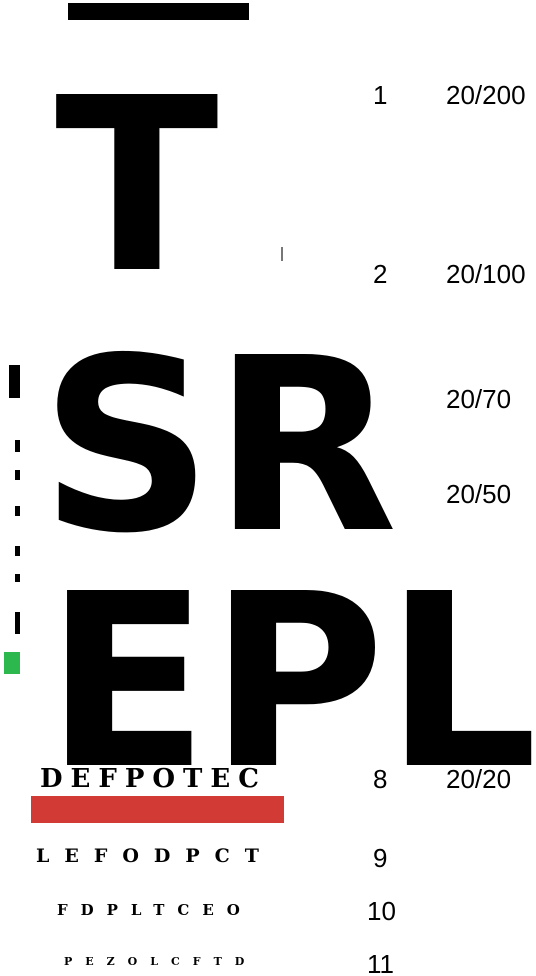 The image size is (536, 976). I want to click on acuity-label-1: 20/200, so click(486, 95).